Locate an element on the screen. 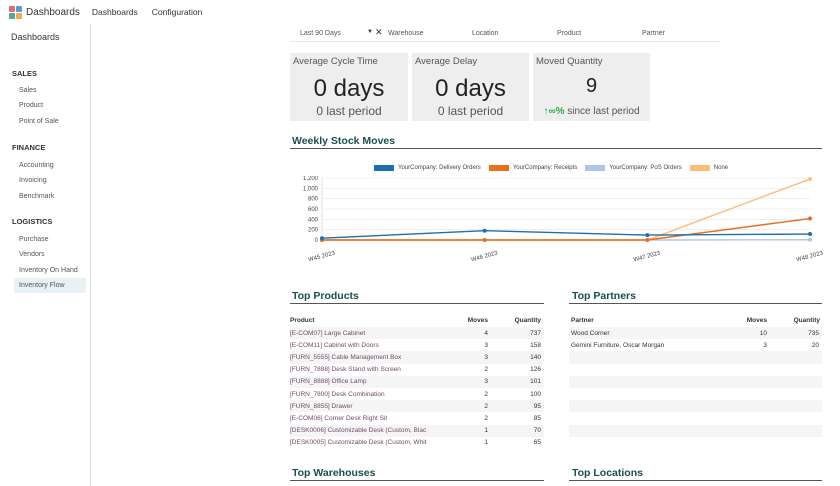  app-title: Dashboards is located at coordinates (53, 12).